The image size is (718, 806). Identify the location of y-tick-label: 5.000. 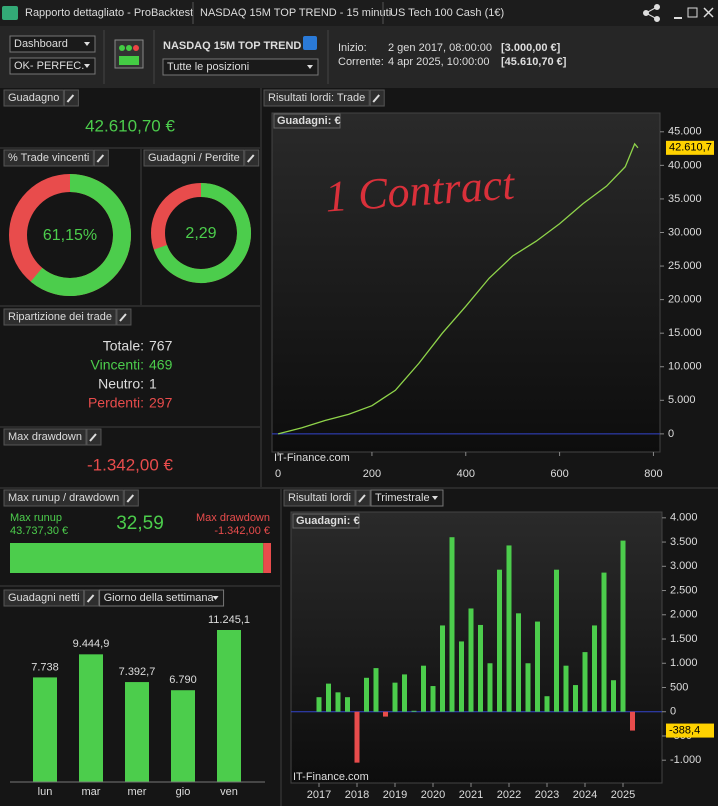
(682, 400).